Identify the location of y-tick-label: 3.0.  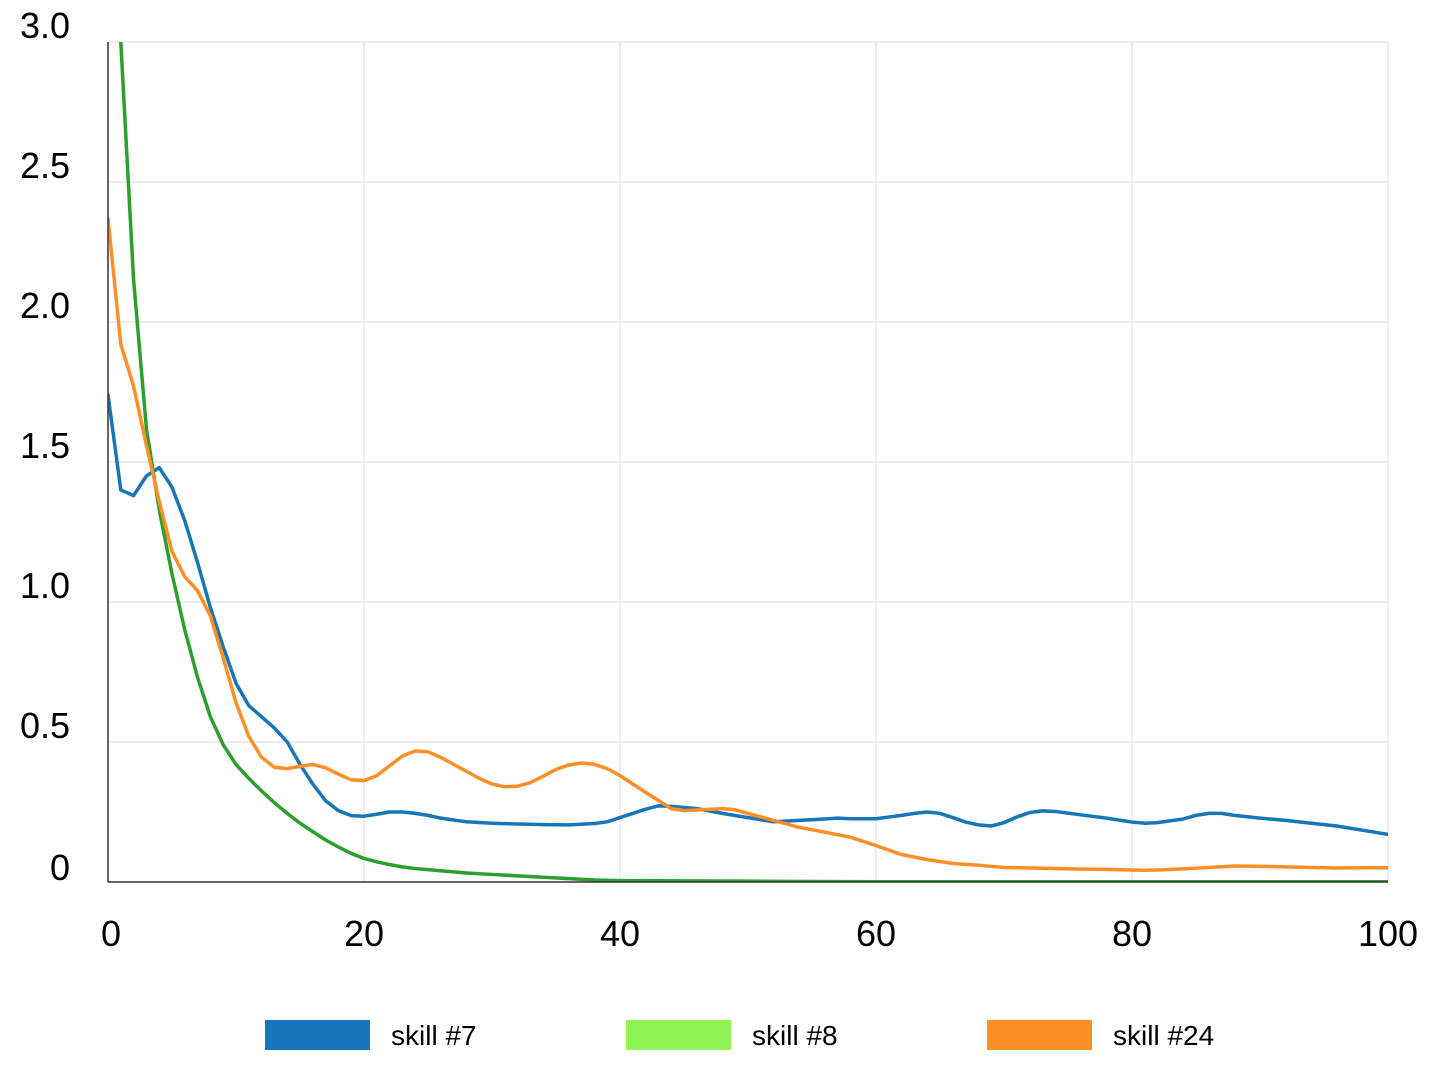
(45, 25).